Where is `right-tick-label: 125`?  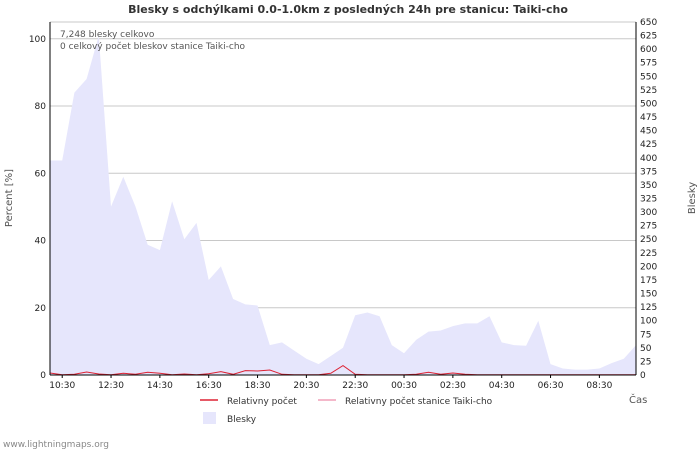
right-tick-label: 125 is located at coordinates (648, 308).